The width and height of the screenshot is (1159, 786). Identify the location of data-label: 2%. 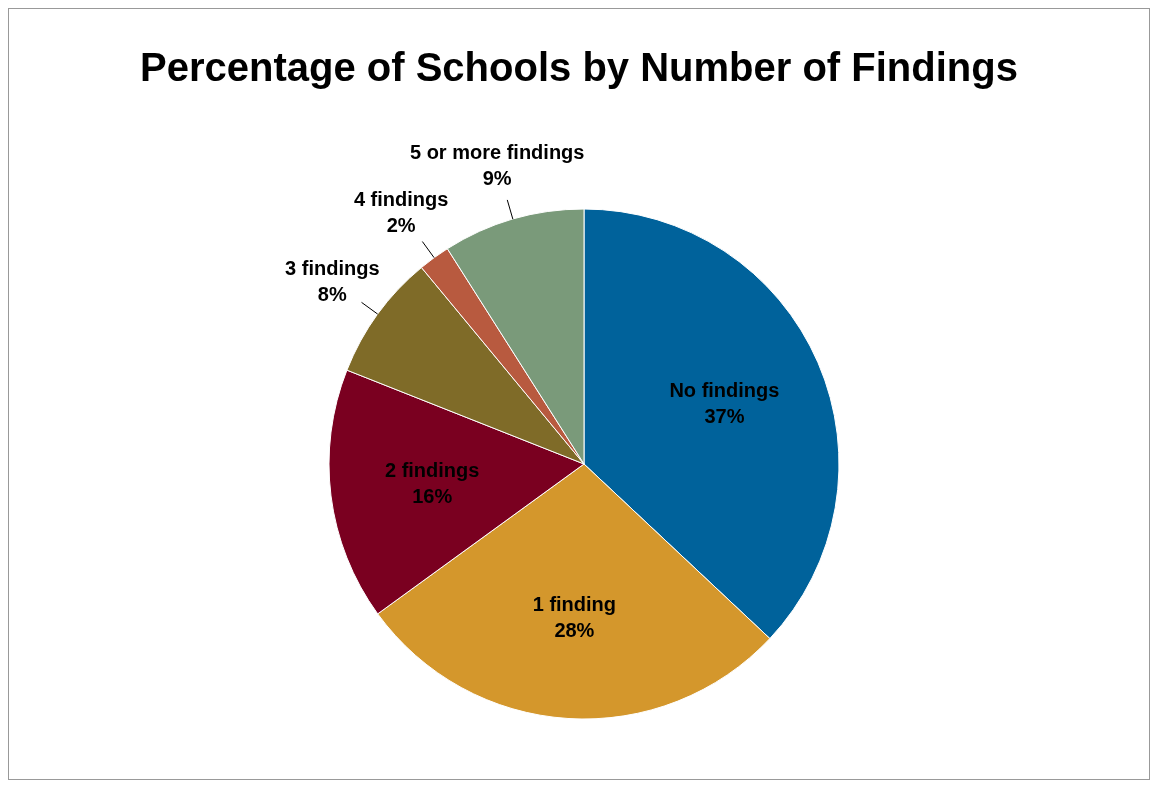
(401, 225).